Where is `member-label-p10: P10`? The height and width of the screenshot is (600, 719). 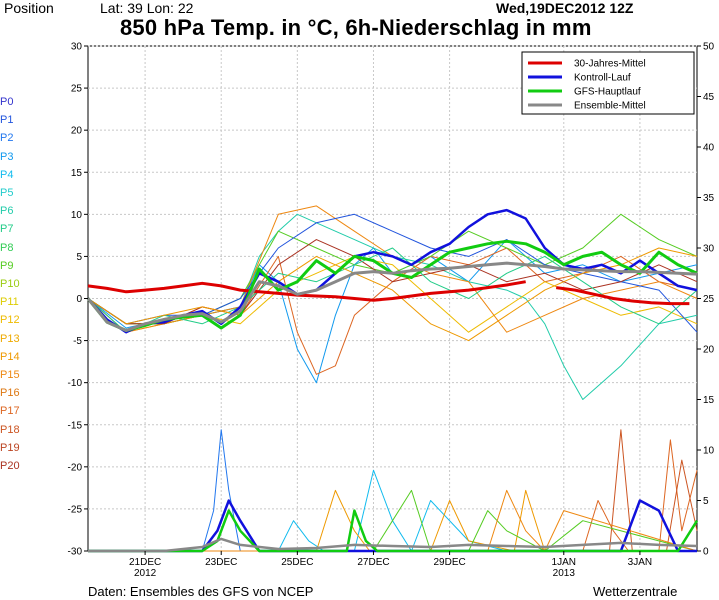 member-label-p10: P10 is located at coordinates (10, 284).